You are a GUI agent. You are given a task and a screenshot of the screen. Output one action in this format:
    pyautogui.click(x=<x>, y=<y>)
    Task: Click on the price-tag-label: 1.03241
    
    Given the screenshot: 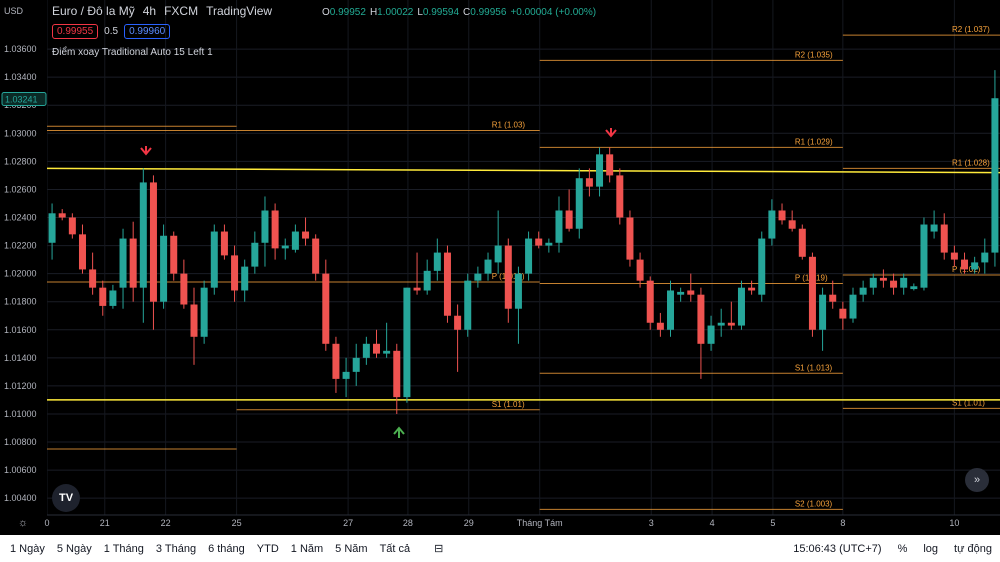 What is the action you would take?
    pyautogui.click(x=21, y=99)
    